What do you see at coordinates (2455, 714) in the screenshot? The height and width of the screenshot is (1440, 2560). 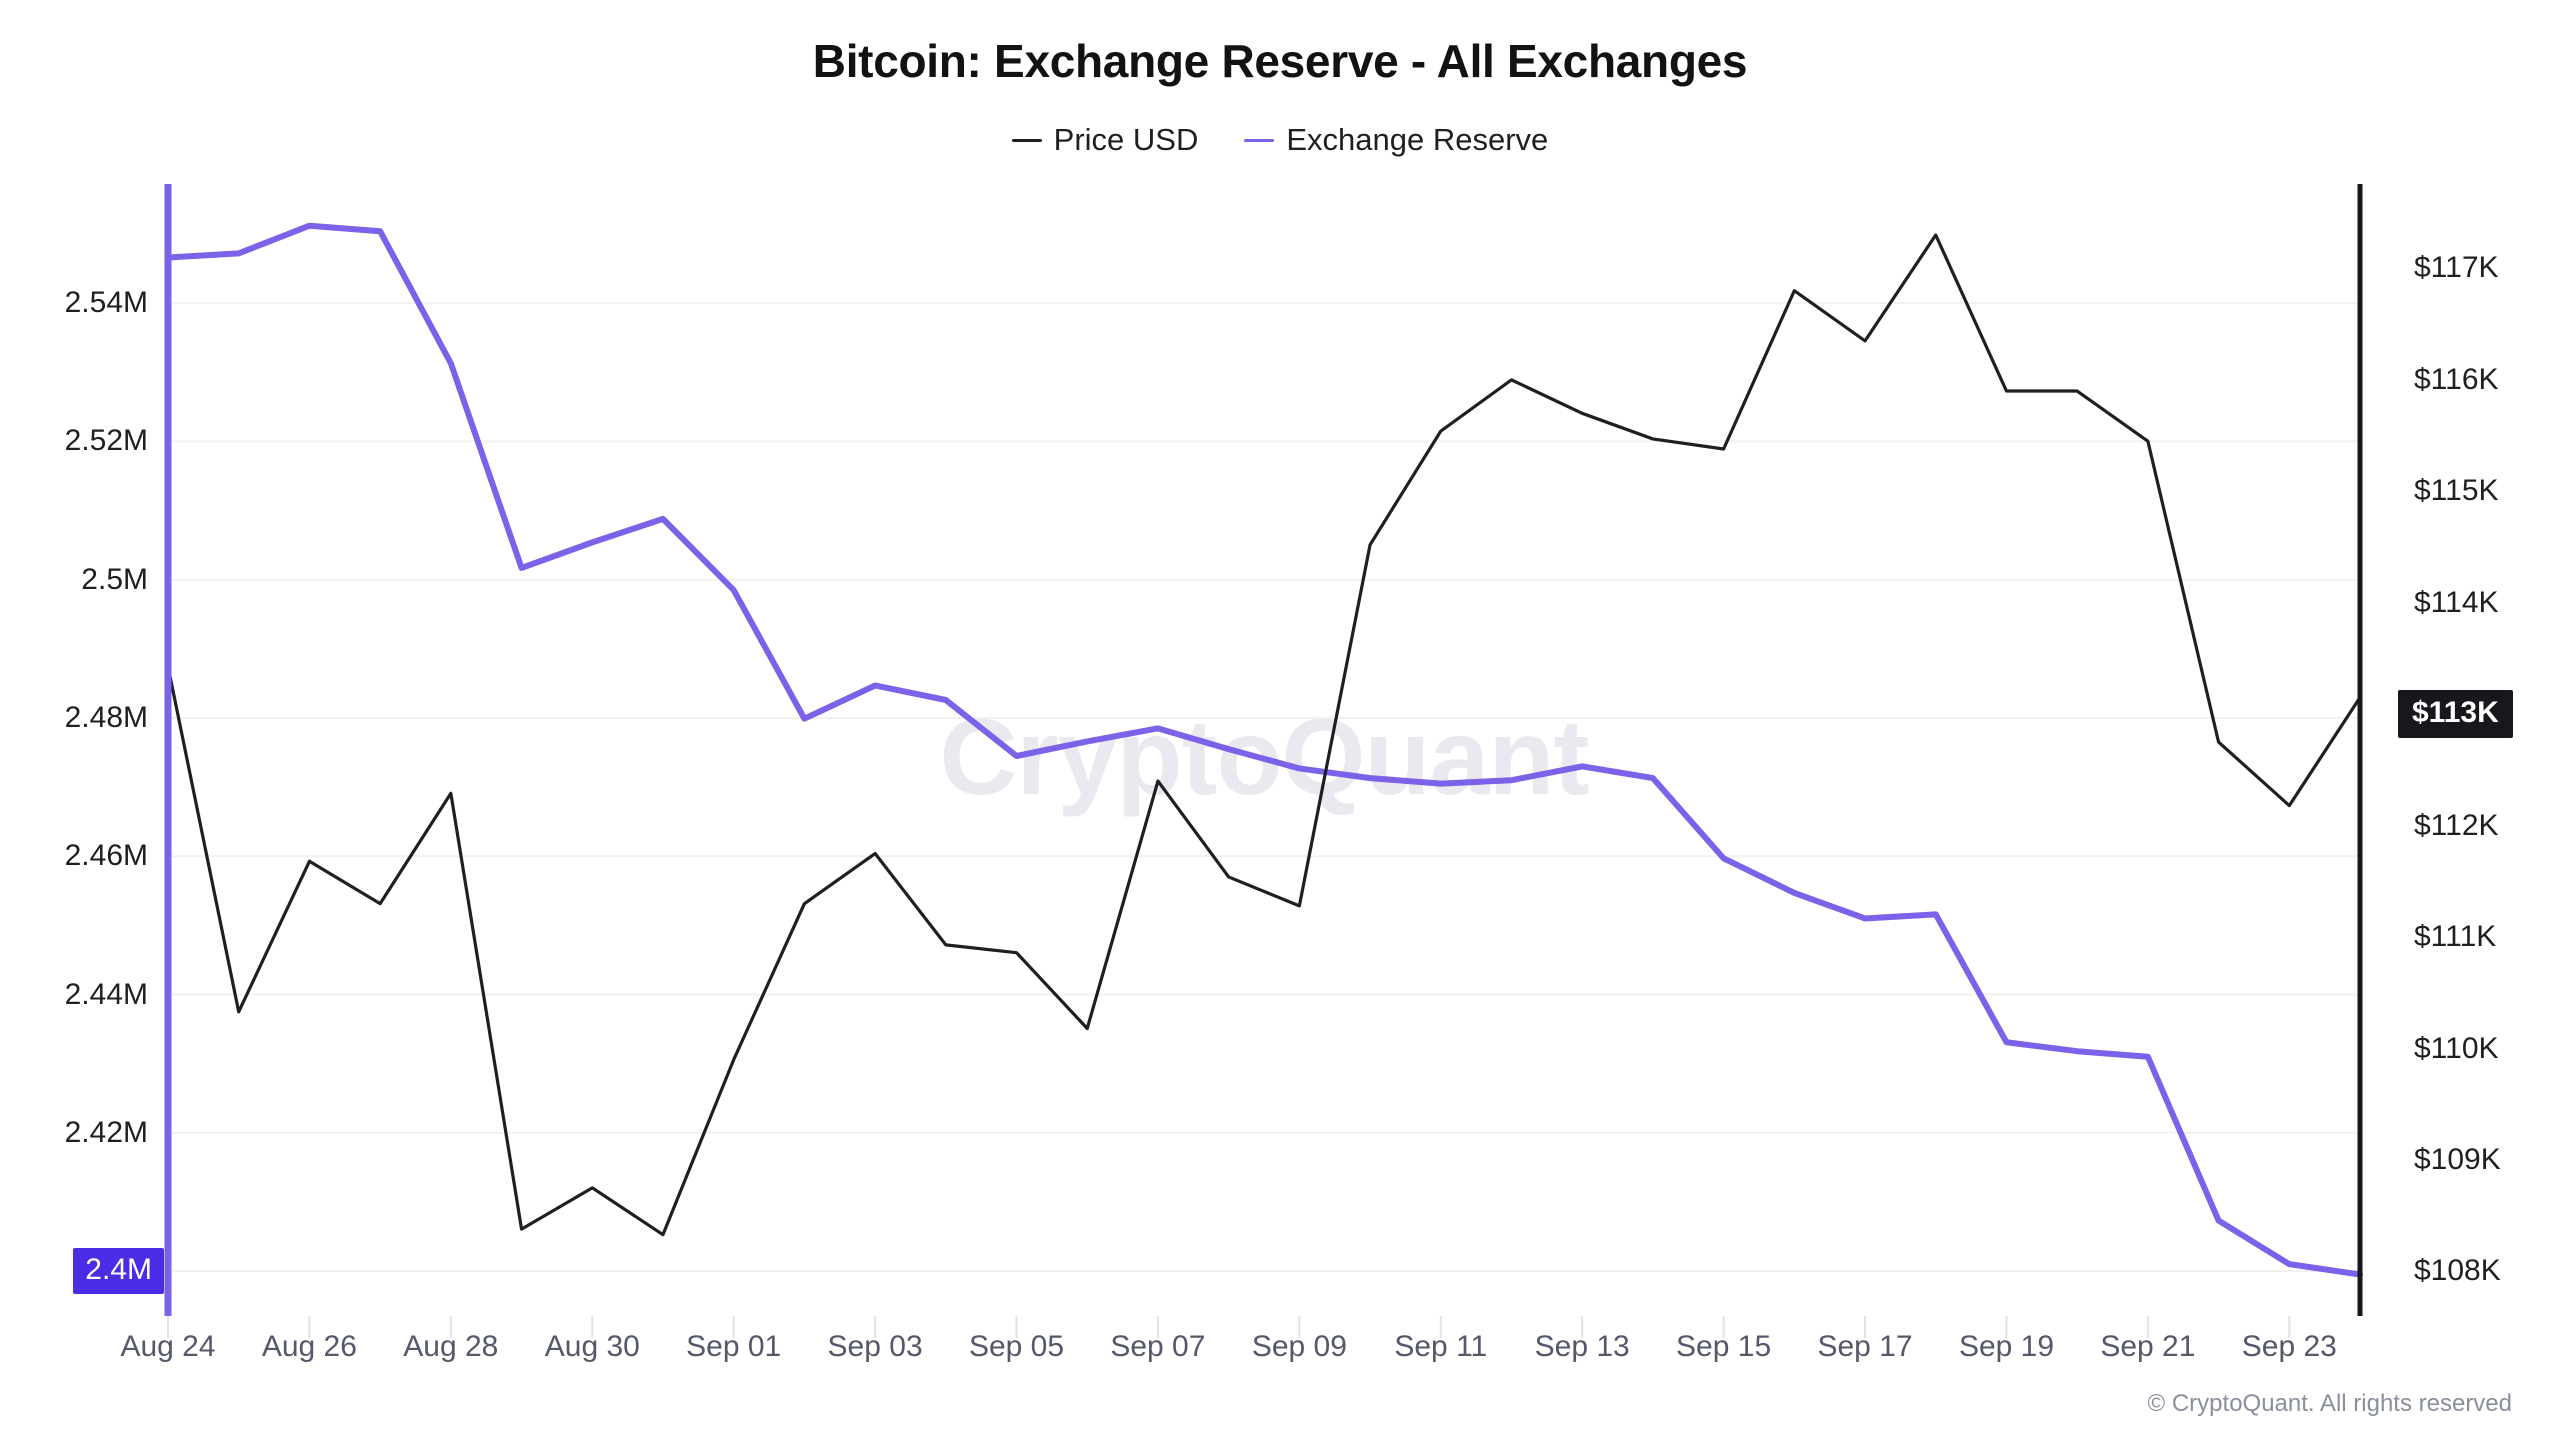 I see `y-axis-right-tick: $113K` at bounding box center [2455, 714].